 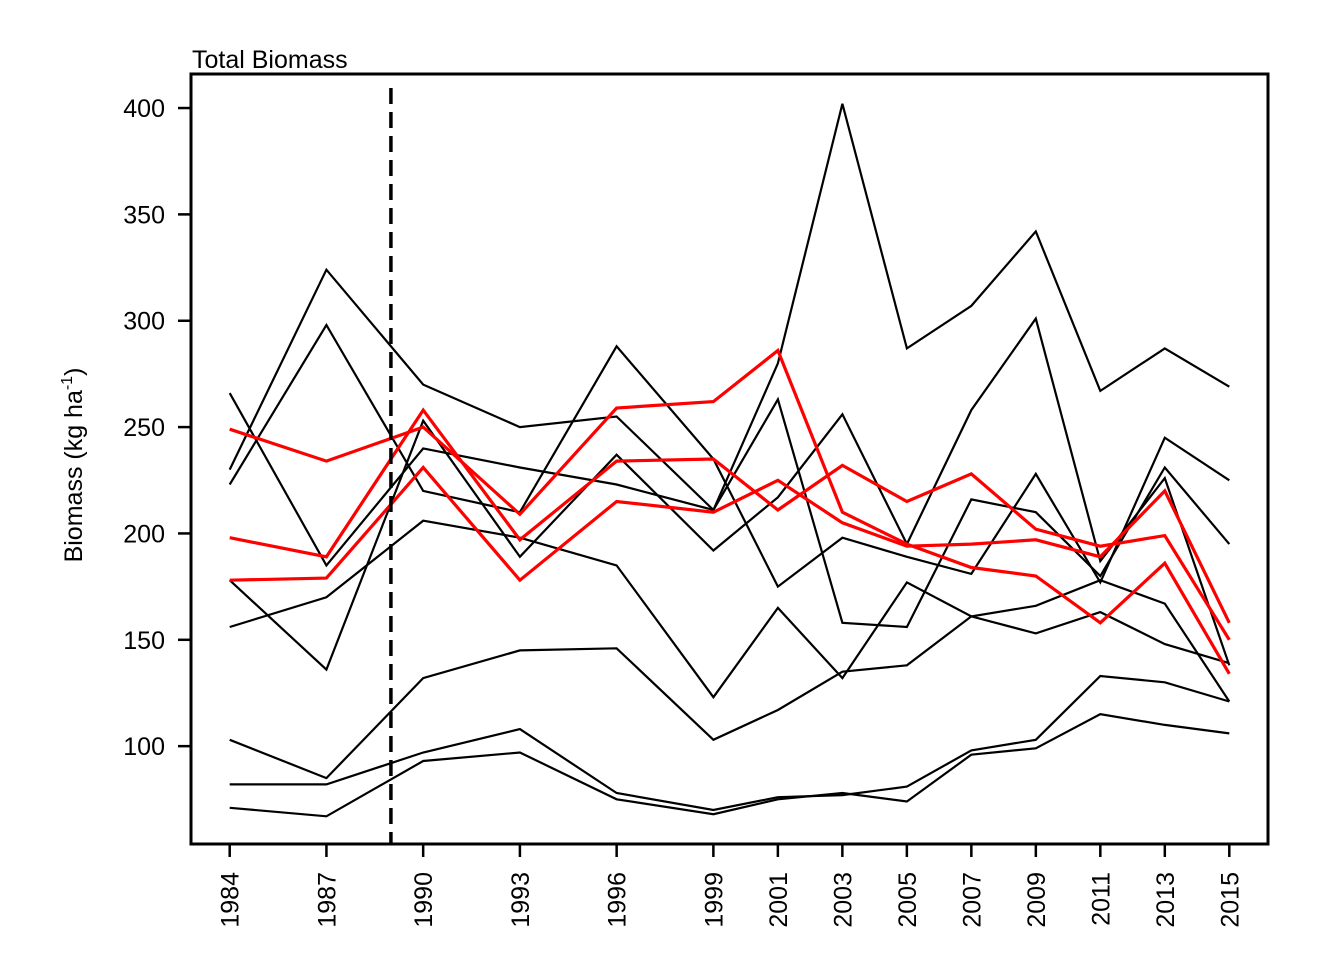 What do you see at coordinates (521, 900) in the screenshot?
I see `x-tick-label: 1993` at bounding box center [521, 900].